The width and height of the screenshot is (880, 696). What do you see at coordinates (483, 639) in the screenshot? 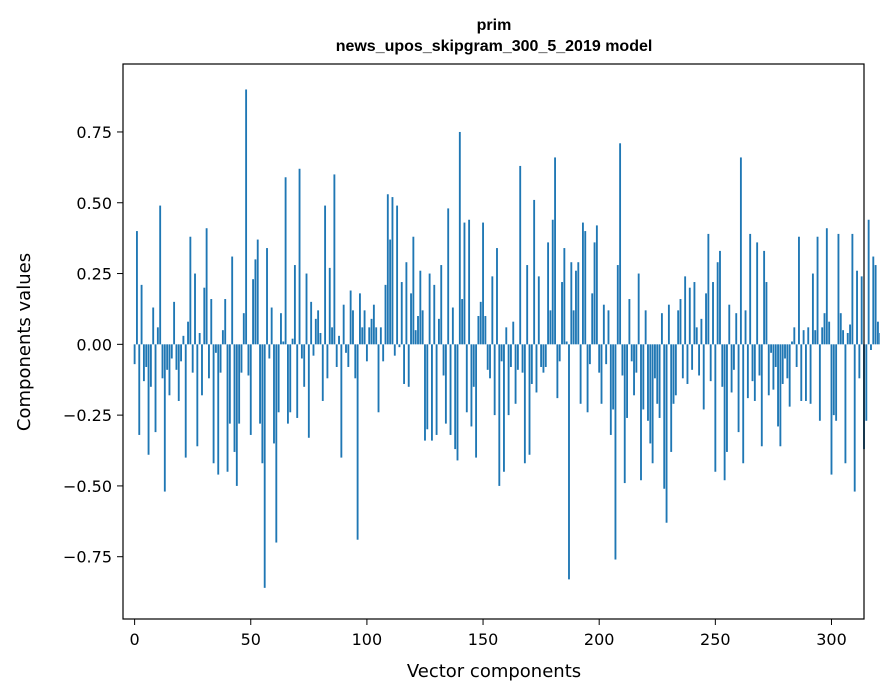
I see `x-tick-label-150: 150` at bounding box center [483, 639].